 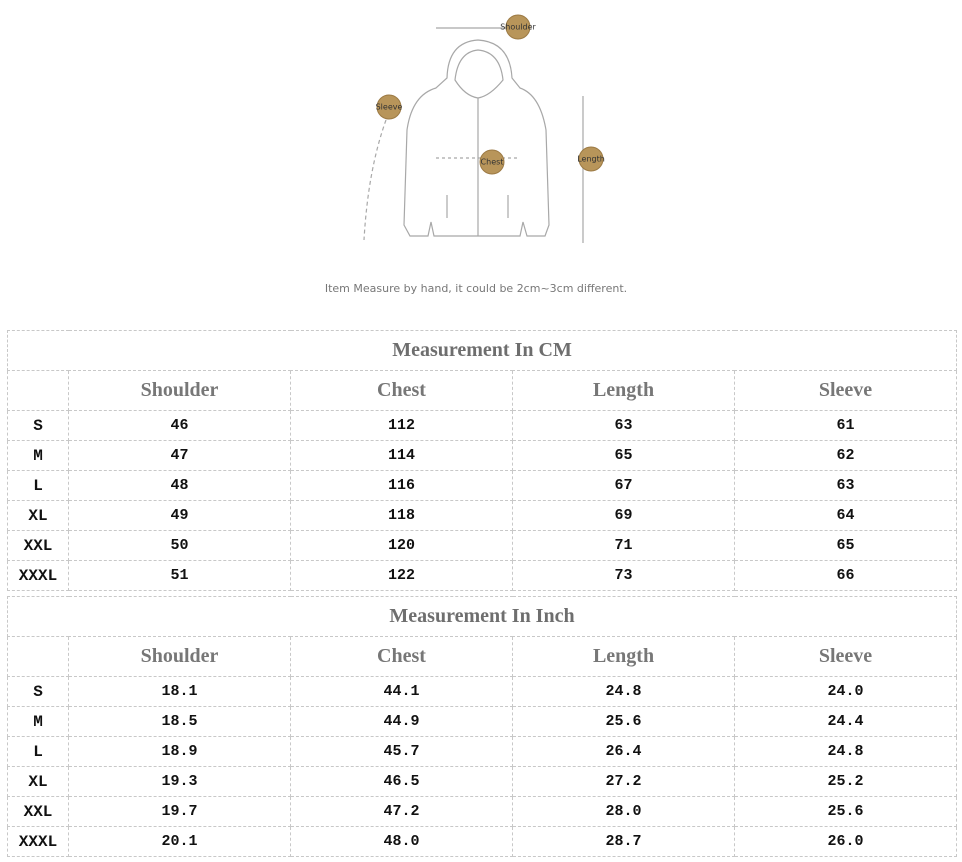 What do you see at coordinates (492, 162) in the screenshot?
I see `diagram-label: Chest` at bounding box center [492, 162].